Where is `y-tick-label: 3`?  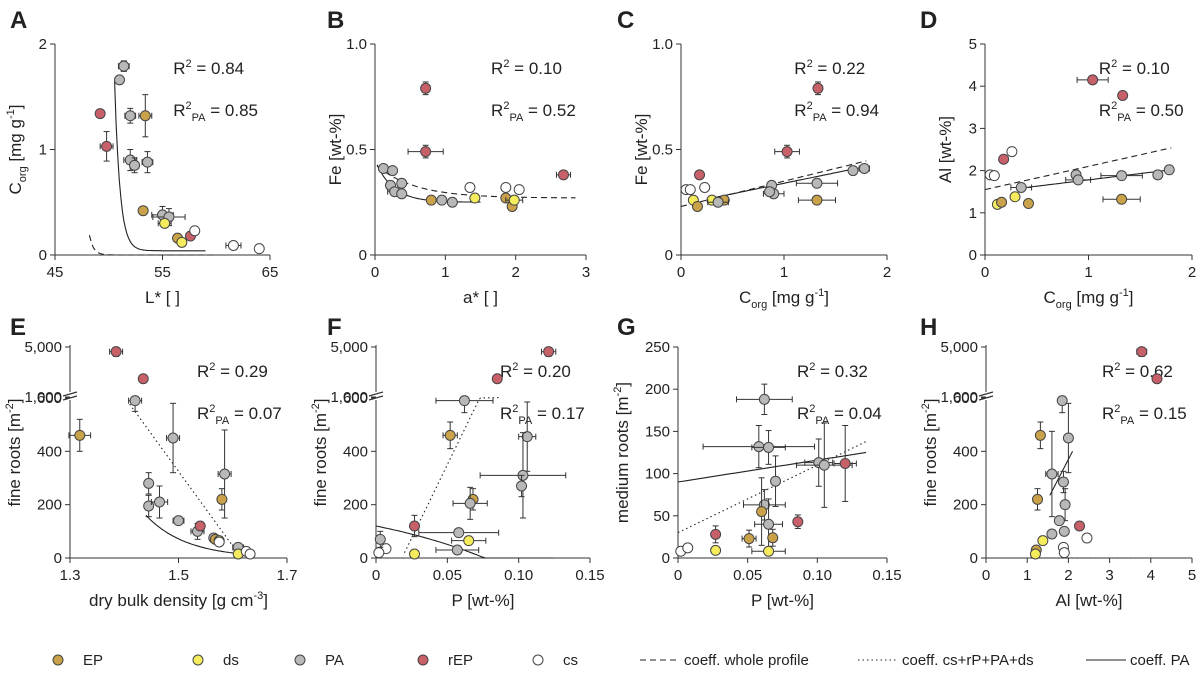 y-tick-label: 3 is located at coordinates (973, 128).